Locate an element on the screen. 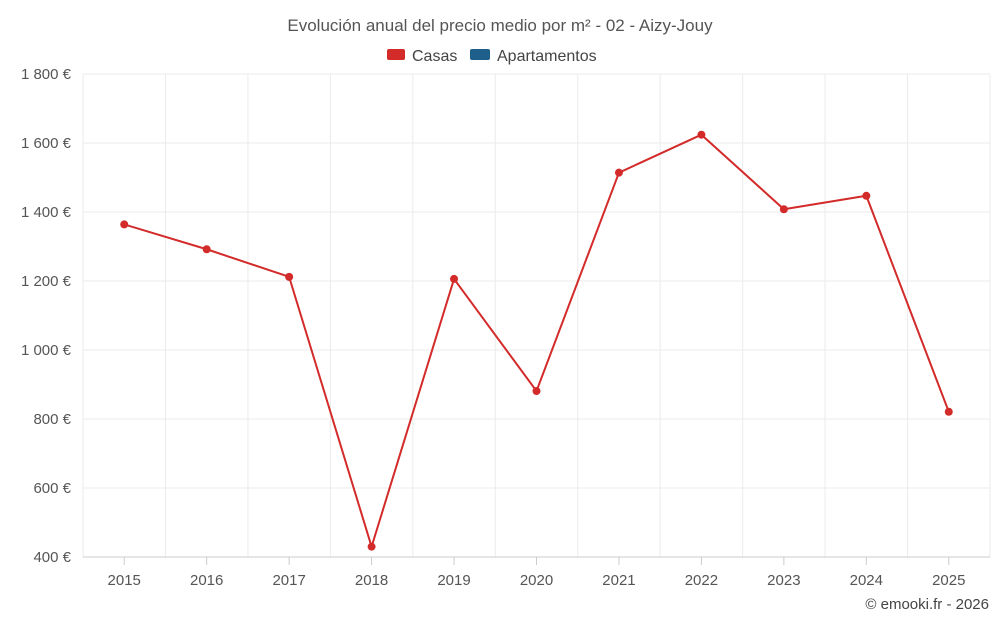 The image size is (1000, 625). x-tick-label: 2019 is located at coordinates (453, 580).